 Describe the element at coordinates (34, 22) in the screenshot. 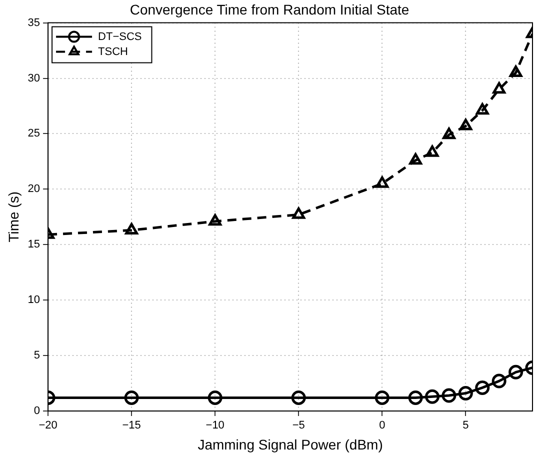

I see `y-tick-label: 35` at that location.